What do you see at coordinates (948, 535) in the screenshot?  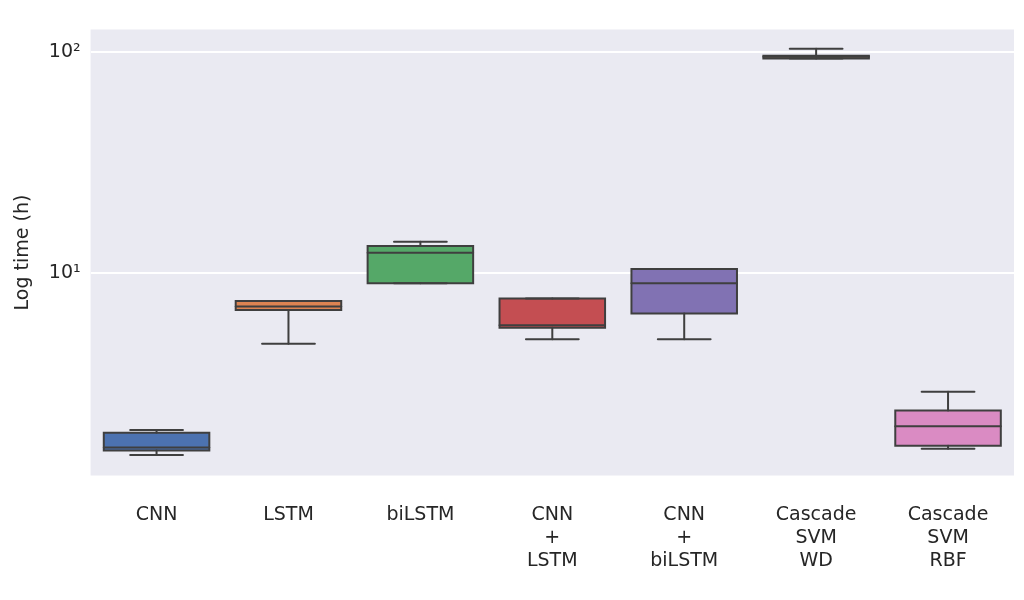 I see `x-tick-label: Cascade SVM RBF` at bounding box center [948, 535].